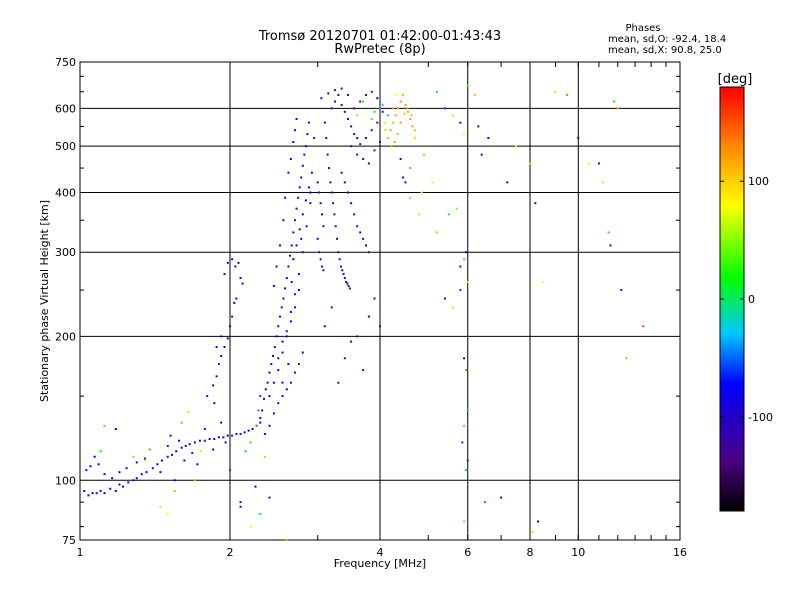  Describe the element at coordinates (65, 336) in the screenshot. I see `y-tick-label: 200` at that location.